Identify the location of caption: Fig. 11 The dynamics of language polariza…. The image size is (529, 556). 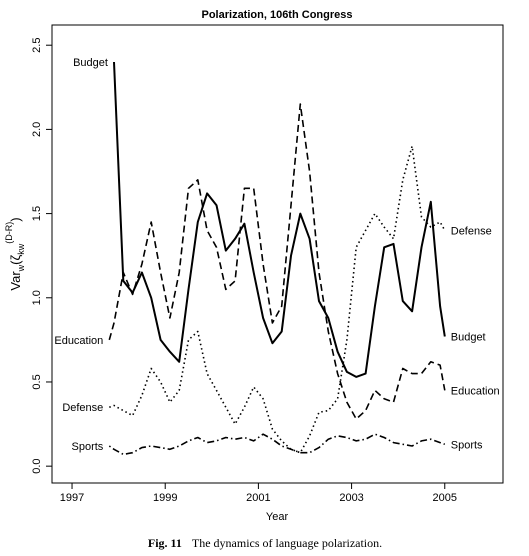
(265, 543).